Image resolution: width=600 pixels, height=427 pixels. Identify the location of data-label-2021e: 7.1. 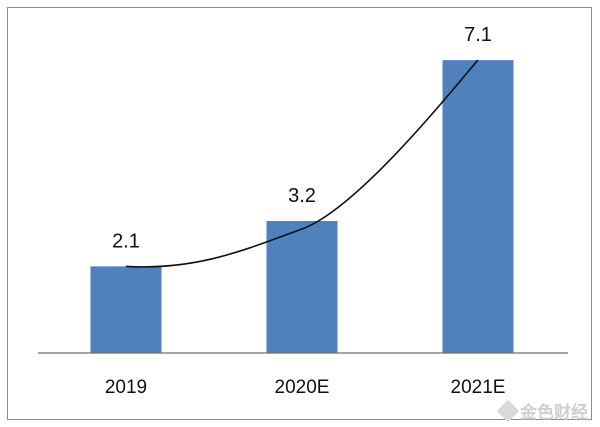
(478, 35).